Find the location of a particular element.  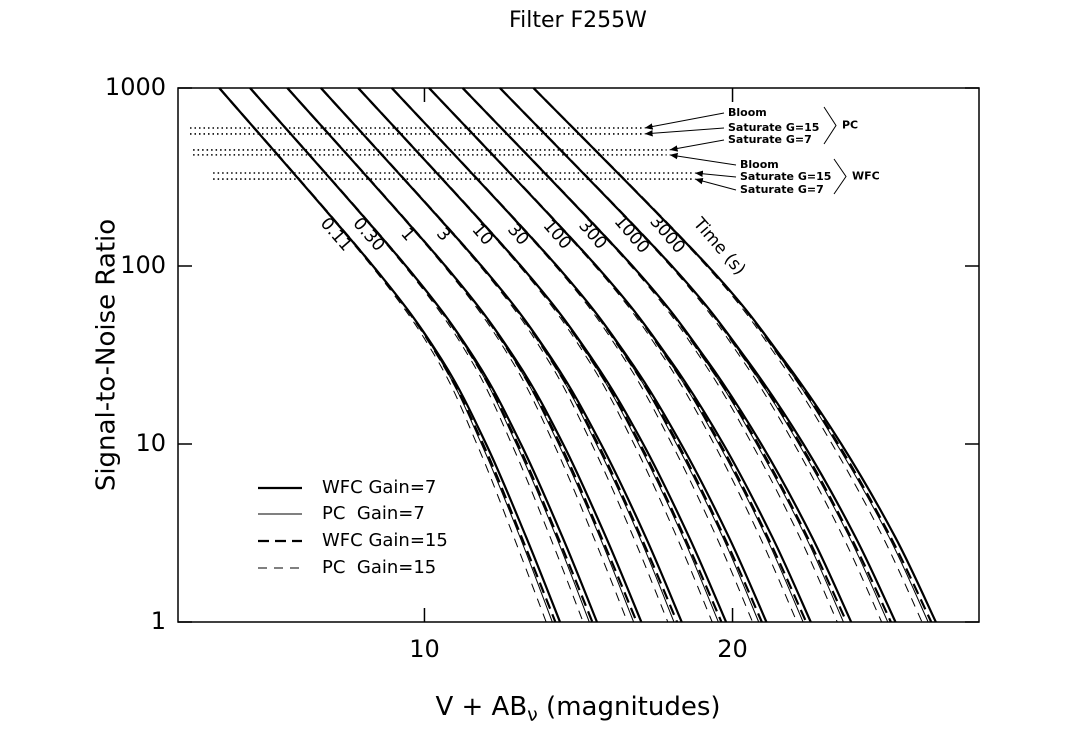

y-axis-label: Signal-to-Noise Ratio is located at coordinates (107, 355).